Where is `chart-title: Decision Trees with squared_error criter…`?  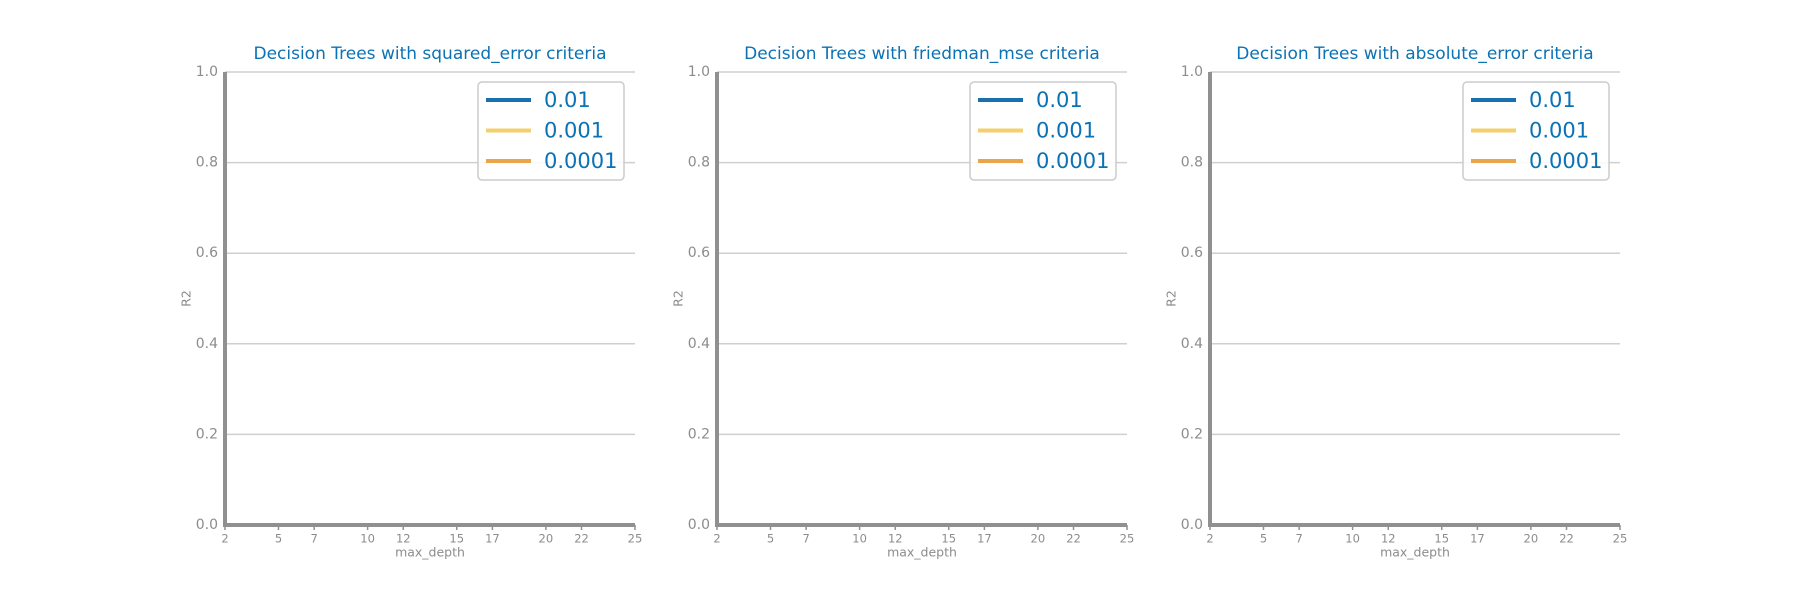 chart-title: Decision Trees with squared_error criter… is located at coordinates (429, 54).